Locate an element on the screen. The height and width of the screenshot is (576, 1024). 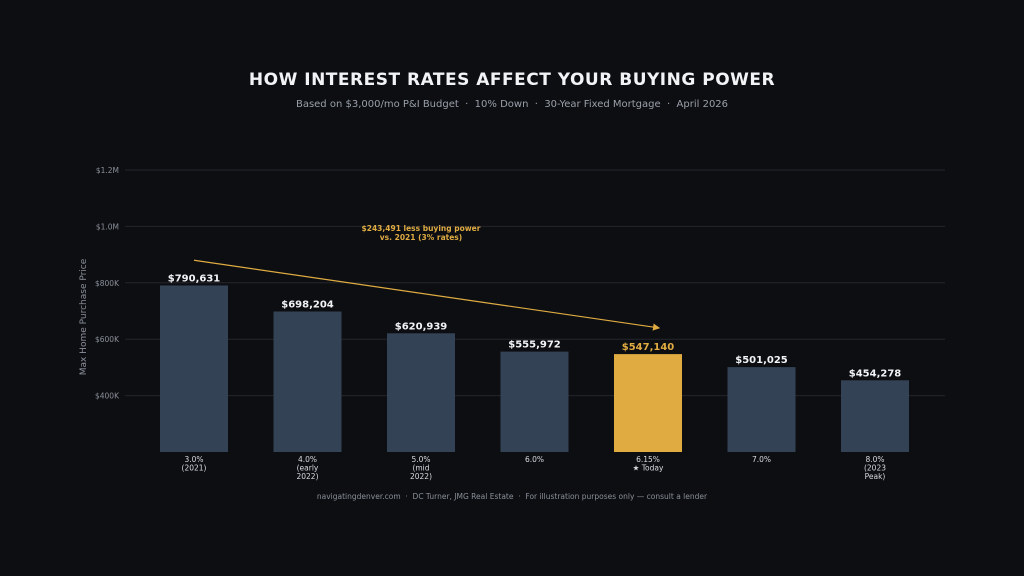
value-label: $620,939 is located at coordinates (421, 326).